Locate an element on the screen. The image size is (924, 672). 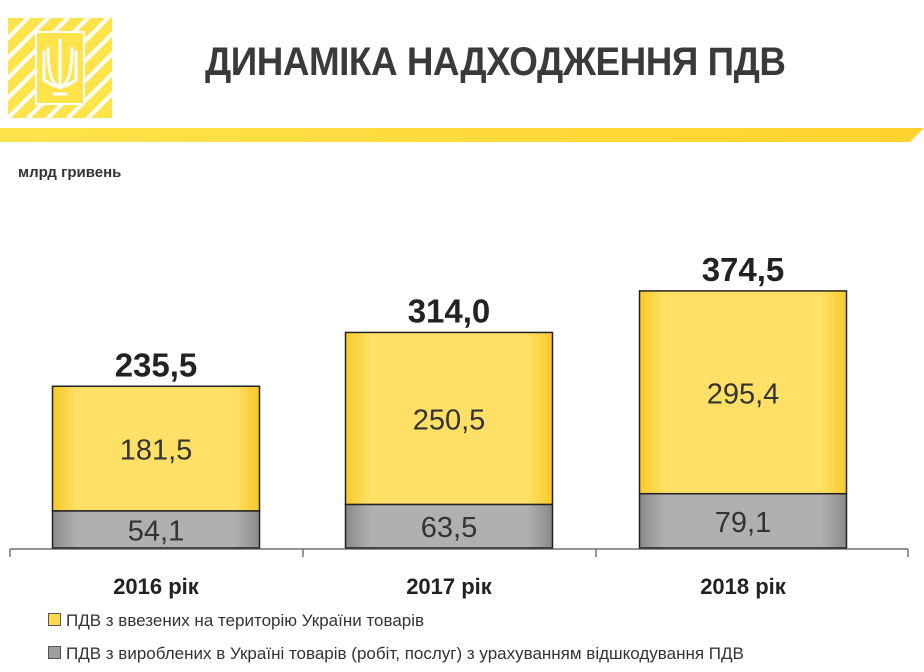
page-title: ДИНАМІКА НАДХОДЖЕННЯ ПДВ is located at coordinates (495, 62).